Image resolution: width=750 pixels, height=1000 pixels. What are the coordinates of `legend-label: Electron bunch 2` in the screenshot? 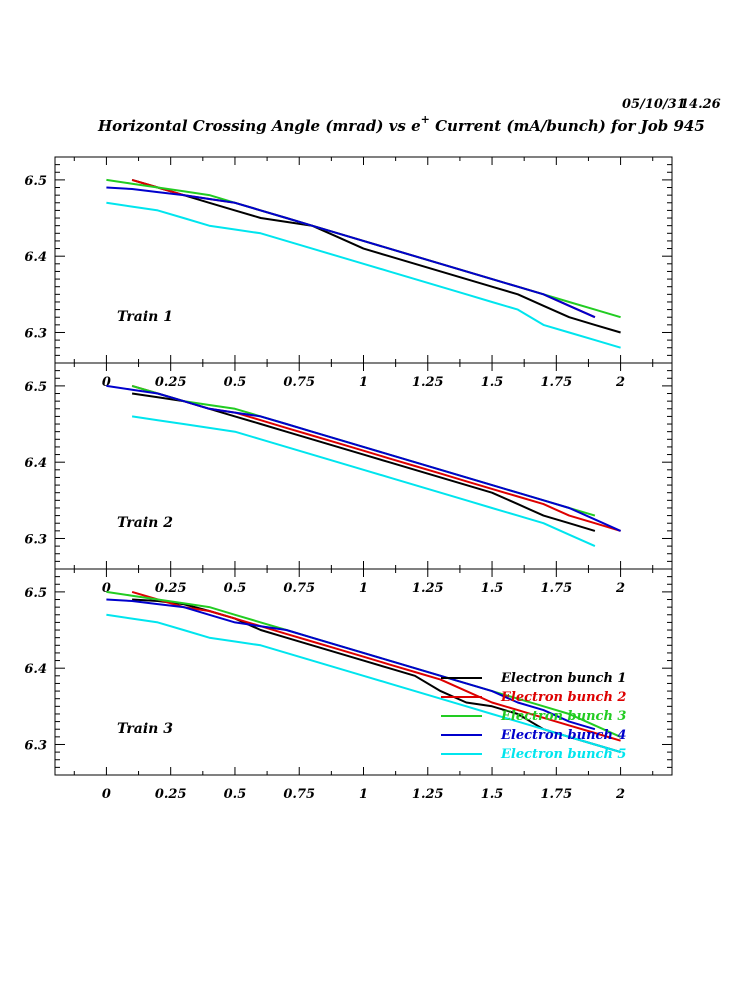 It's located at (563, 697).